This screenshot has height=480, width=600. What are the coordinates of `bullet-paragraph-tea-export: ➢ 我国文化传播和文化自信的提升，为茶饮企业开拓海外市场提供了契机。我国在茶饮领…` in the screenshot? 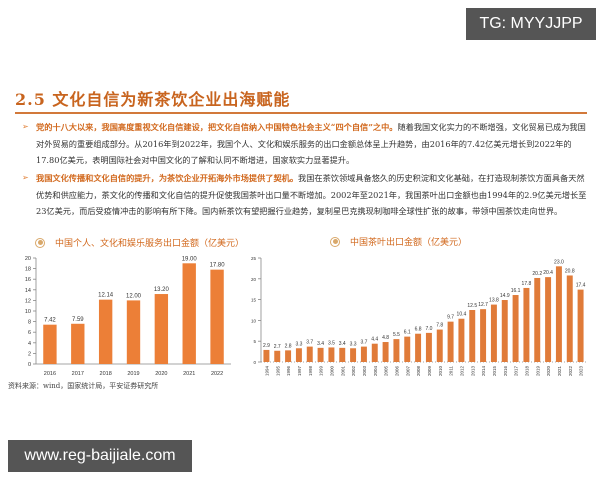 It's located at (304, 195).